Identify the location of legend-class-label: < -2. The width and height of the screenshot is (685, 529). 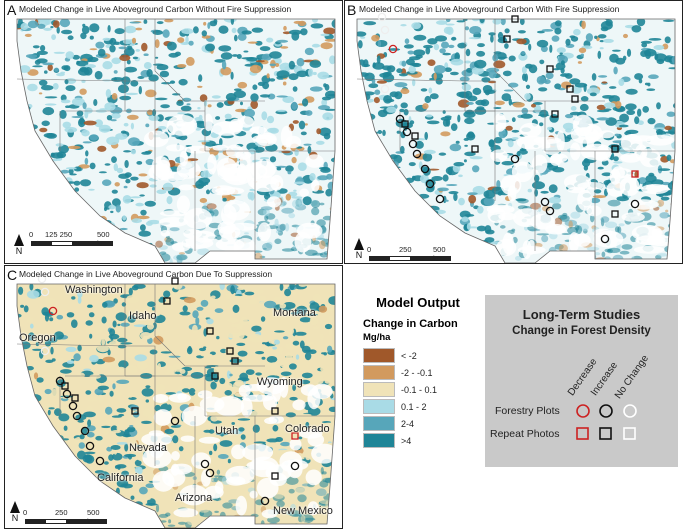
(409, 355).